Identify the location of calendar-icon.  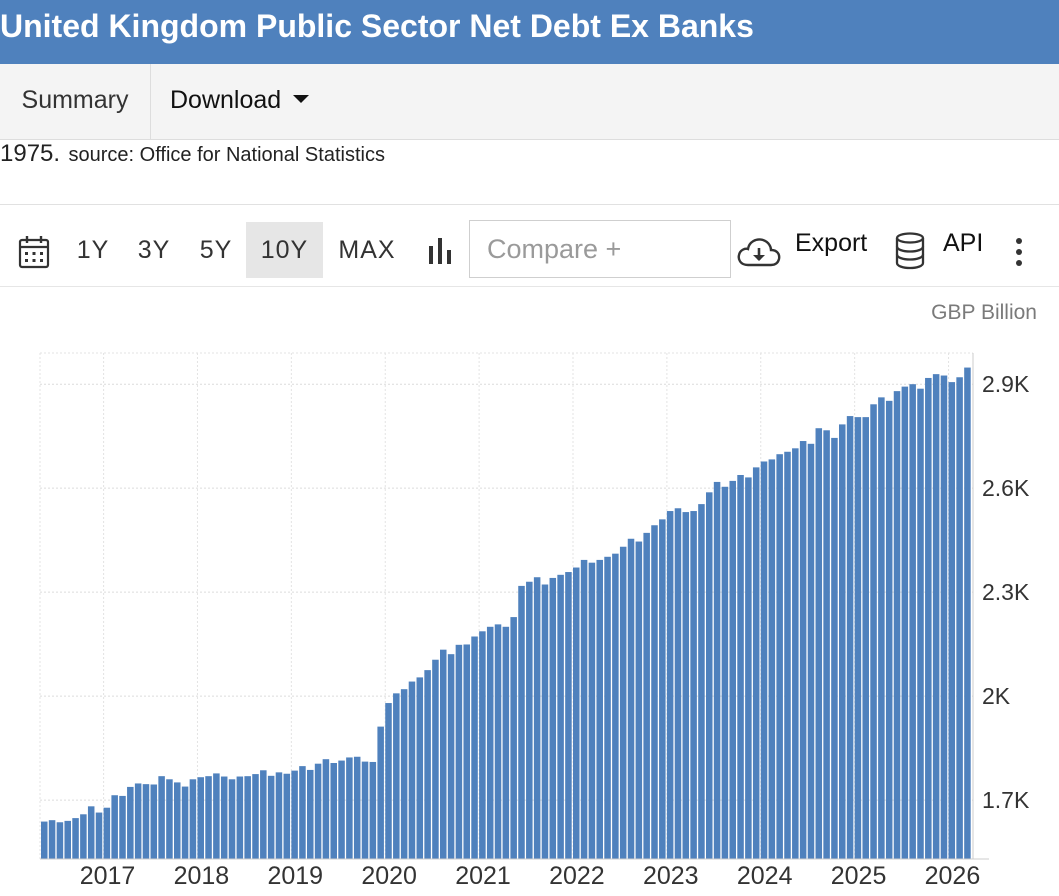
(34, 252).